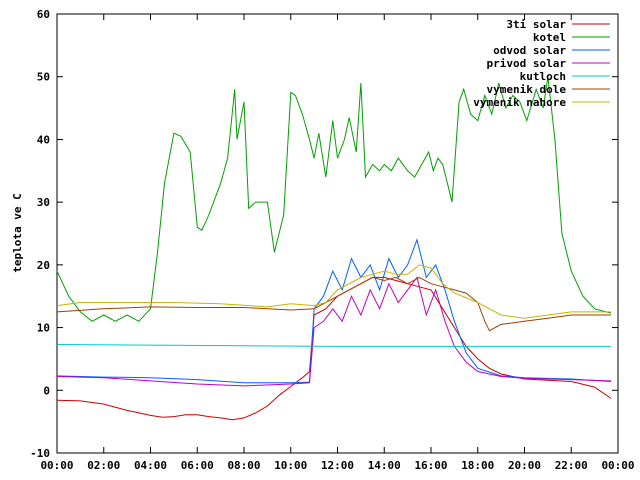  What do you see at coordinates (477, 465) in the screenshot?
I see `x-tick-label: 18:00` at bounding box center [477, 465].